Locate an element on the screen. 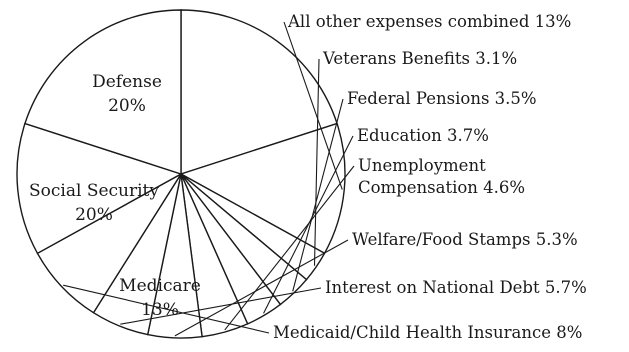  leader-line-all-other-expenses-combined is located at coordinates (313, 105).